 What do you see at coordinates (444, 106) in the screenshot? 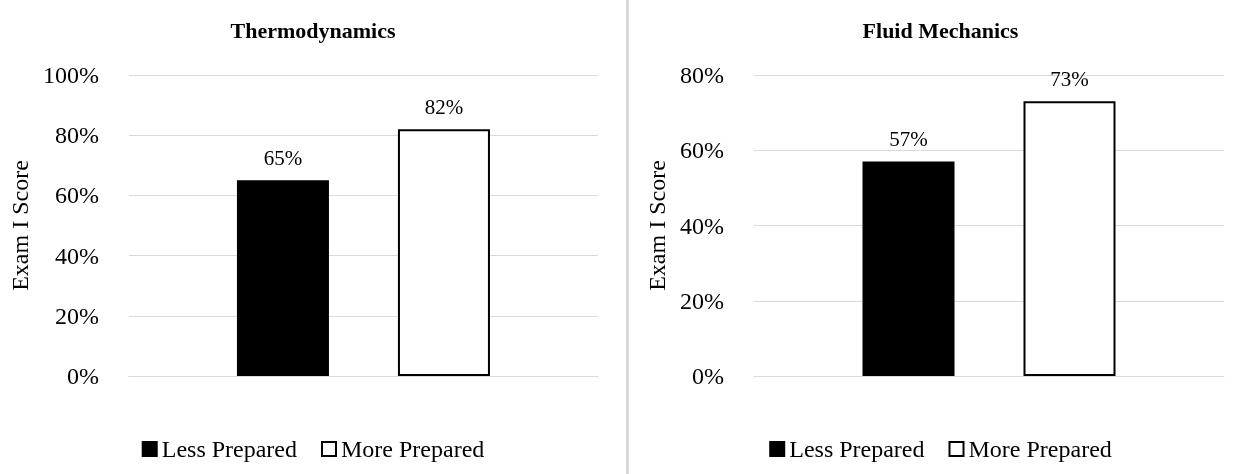
I see `data-label: 82%` at bounding box center [444, 106].